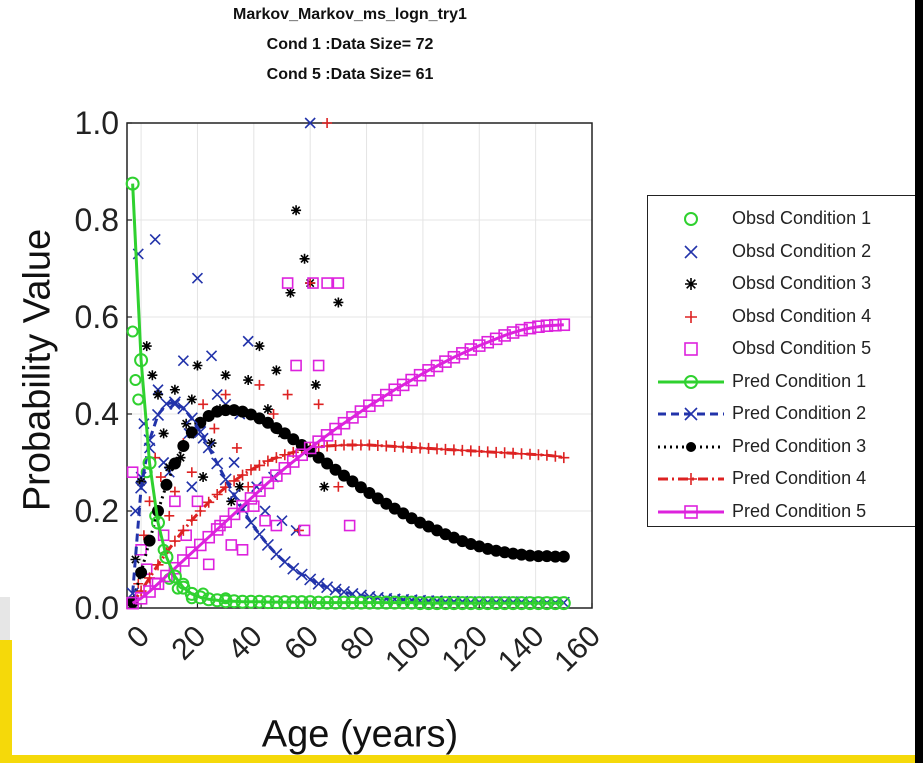  I want to click on x-tick-label: 20, so click(188, 643).